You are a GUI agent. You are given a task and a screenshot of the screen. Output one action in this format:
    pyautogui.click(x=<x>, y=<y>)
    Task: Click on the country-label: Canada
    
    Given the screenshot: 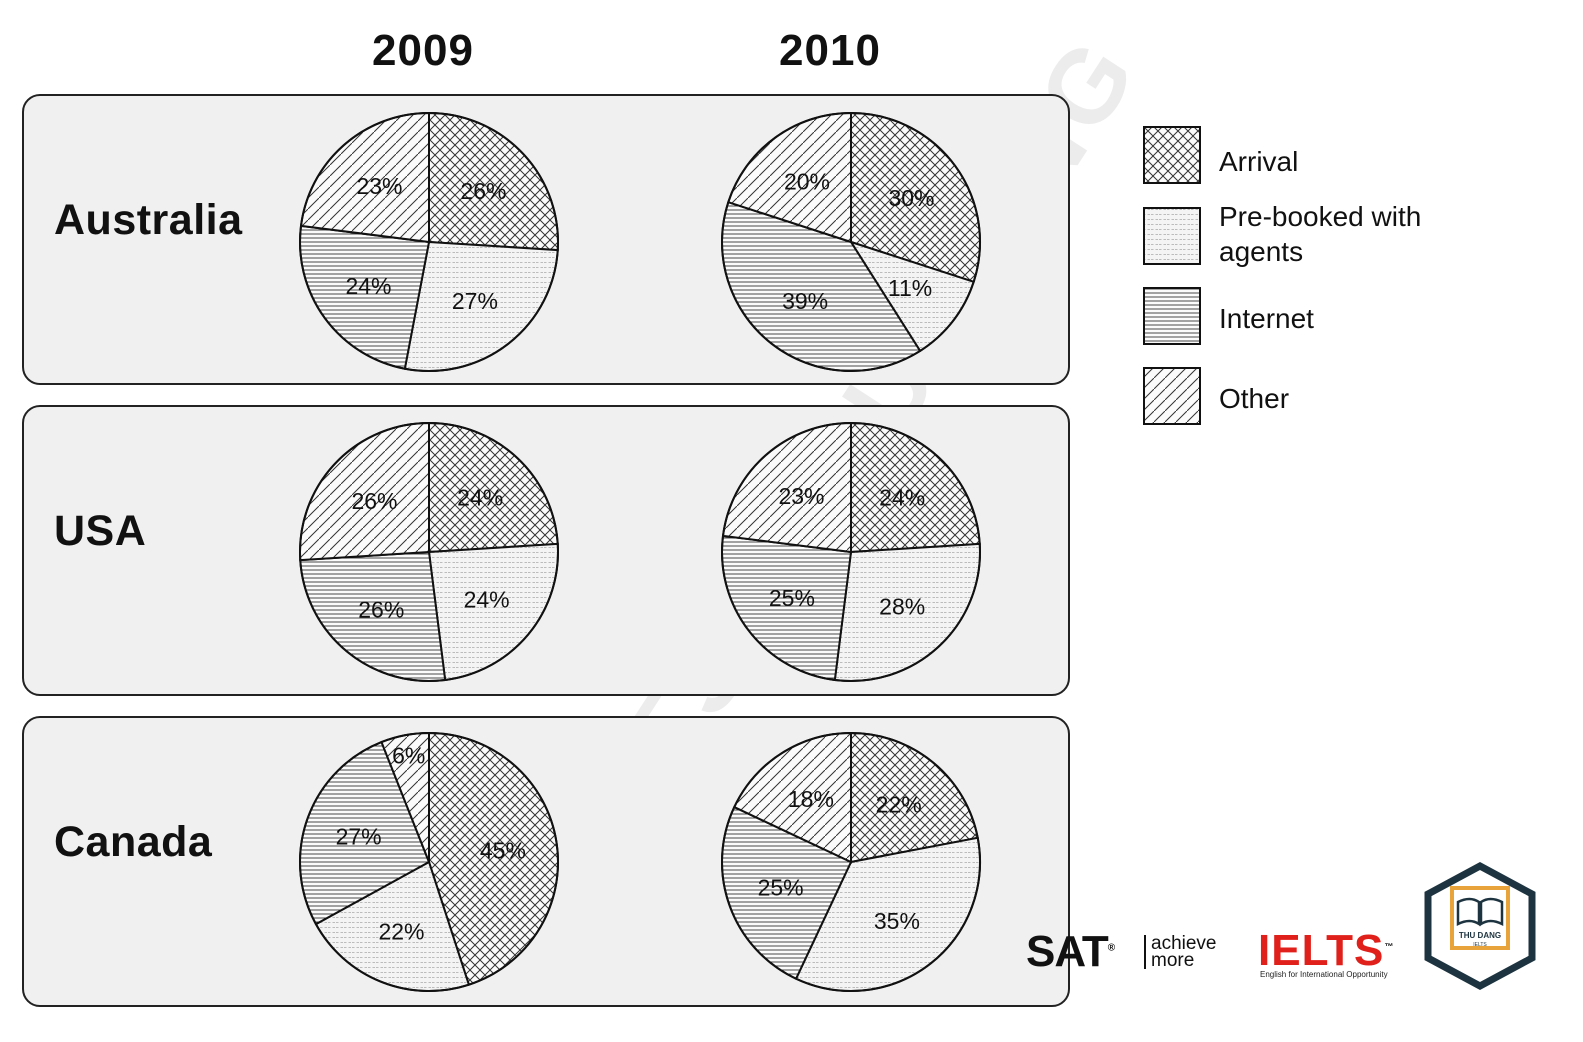 What is the action you would take?
    pyautogui.click(x=133, y=842)
    